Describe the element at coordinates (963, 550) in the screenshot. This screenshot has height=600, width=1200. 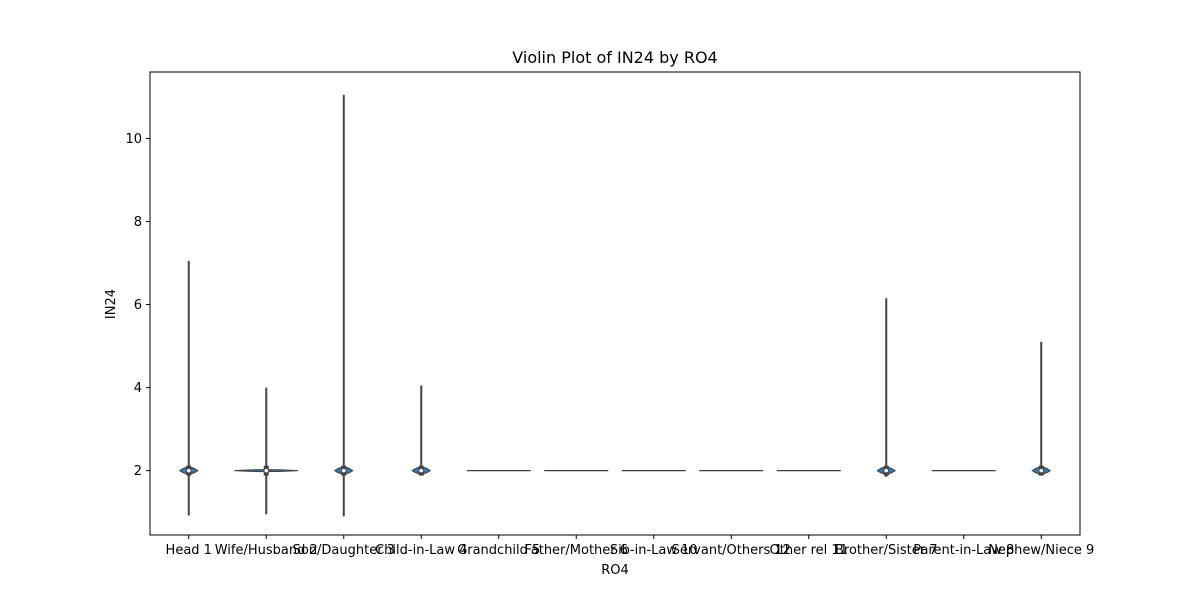
I see `x-tick-label: Parent-in-Law 8` at that location.